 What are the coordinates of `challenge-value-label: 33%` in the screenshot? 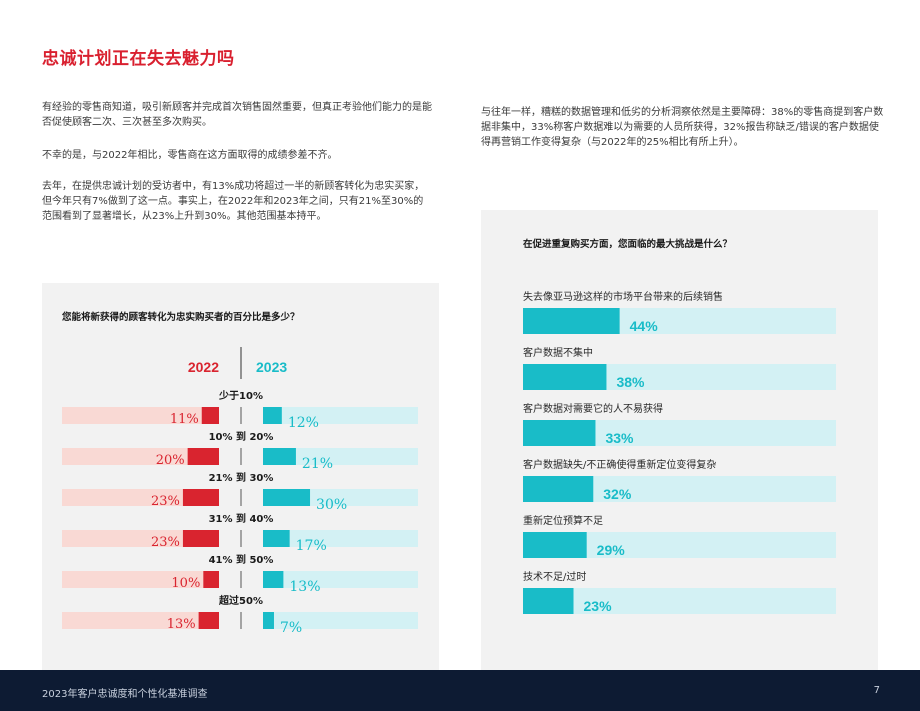 It's located at (619, 438).